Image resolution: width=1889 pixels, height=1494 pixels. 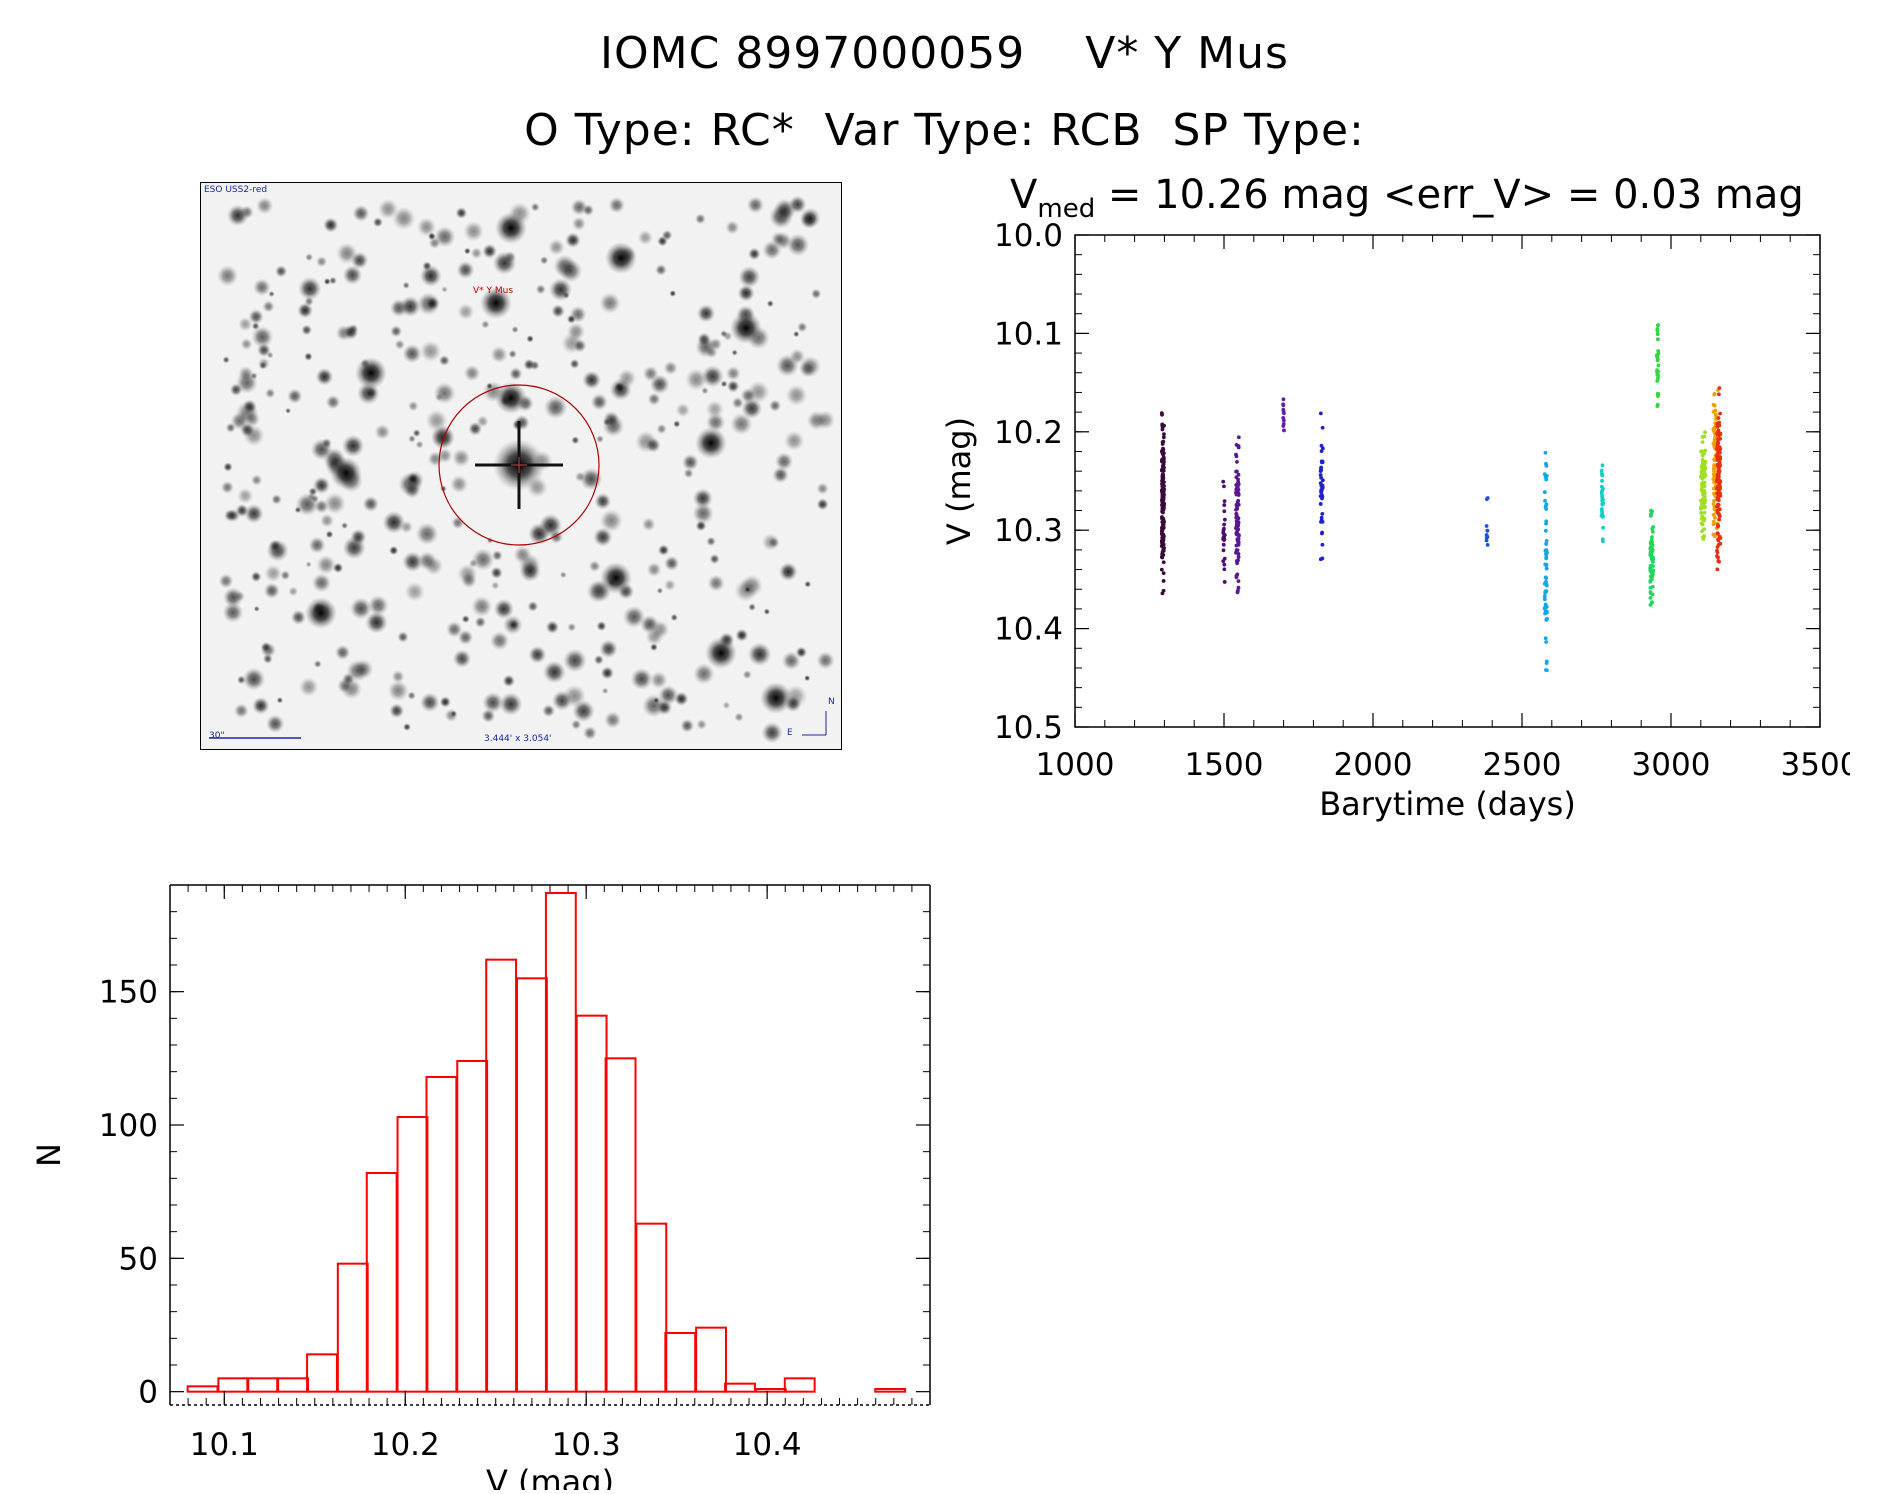 I want to click on vmed-subscript: med, so click(x=1066, y=209).